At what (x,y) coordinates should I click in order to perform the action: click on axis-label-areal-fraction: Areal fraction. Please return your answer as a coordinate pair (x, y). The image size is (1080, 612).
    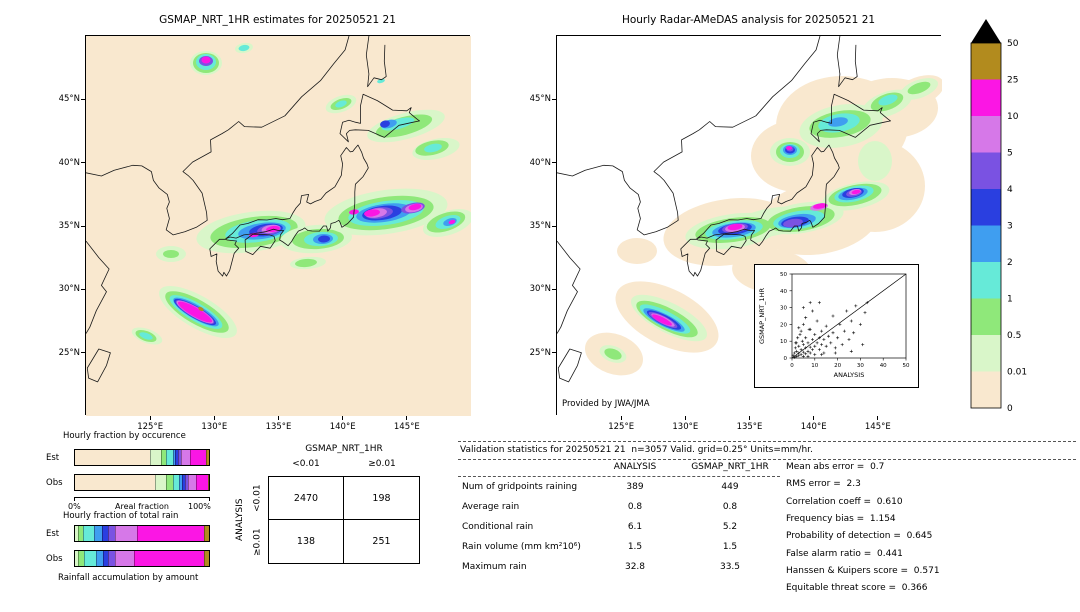
    Looking at the image, I should click on (142, 506).